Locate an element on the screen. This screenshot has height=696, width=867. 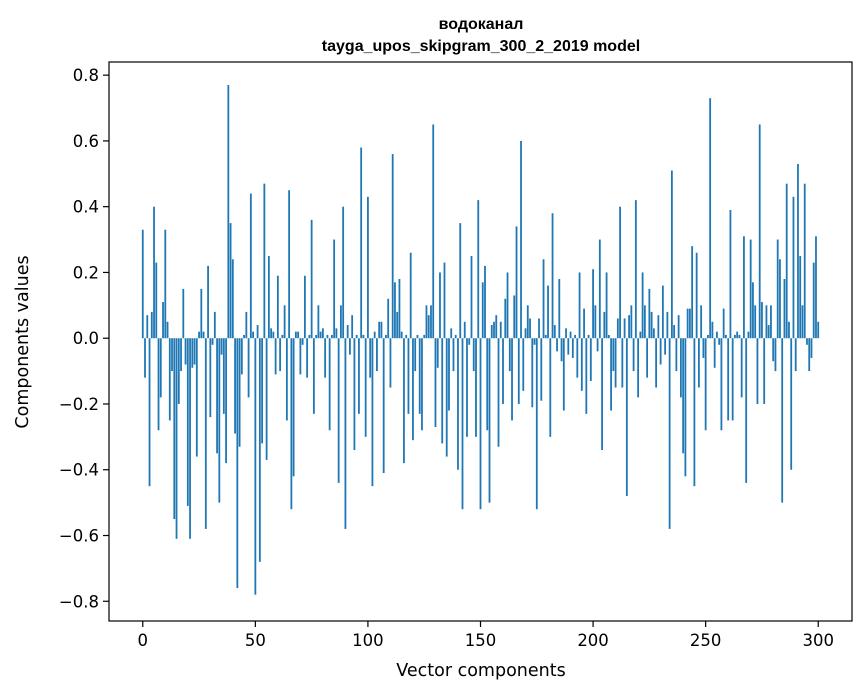
x-axis-ticks: 0 50 100 150 200 250 300 is located at coordinates (486, 635).